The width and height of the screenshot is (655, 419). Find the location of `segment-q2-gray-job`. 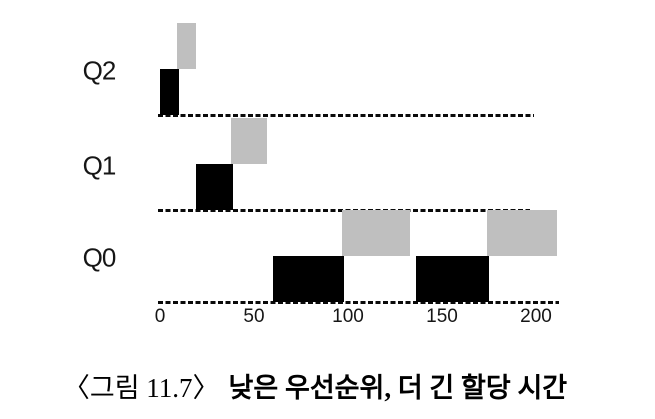

segment-q2-gray-job is located at coordinates (186, 46).